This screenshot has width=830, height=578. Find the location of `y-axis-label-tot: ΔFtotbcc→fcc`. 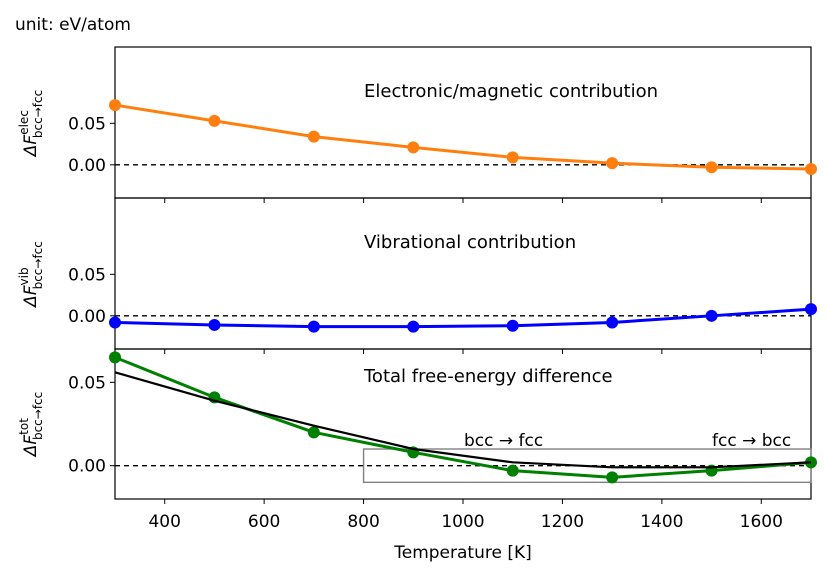

y-axis-label-tot: ΔFtotbcc→fcc is located at coordinates (31, 425).